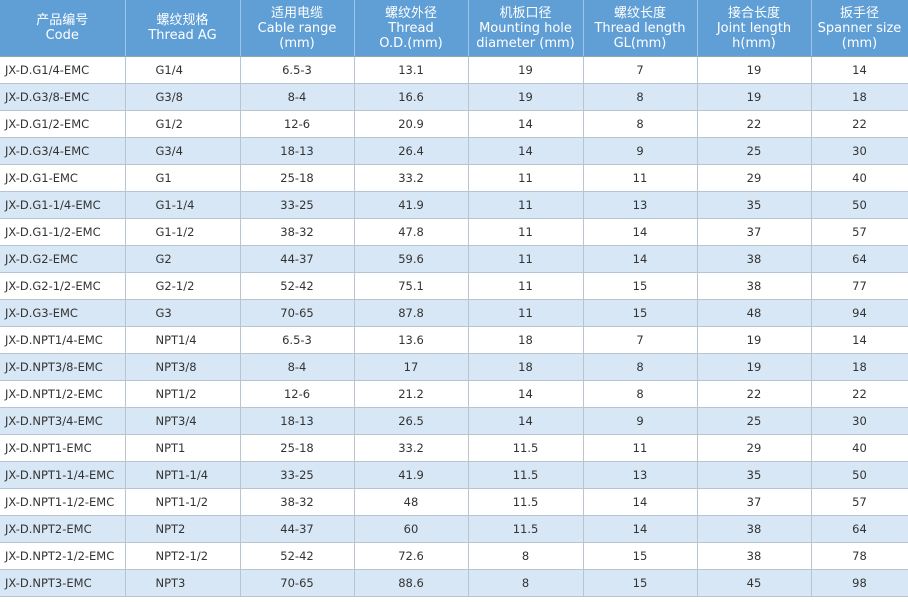  Describe the element at coordinates (63, 205) in the screenshot. I see `table-cell: JX-D.G1-1/4-EMC` at that location.